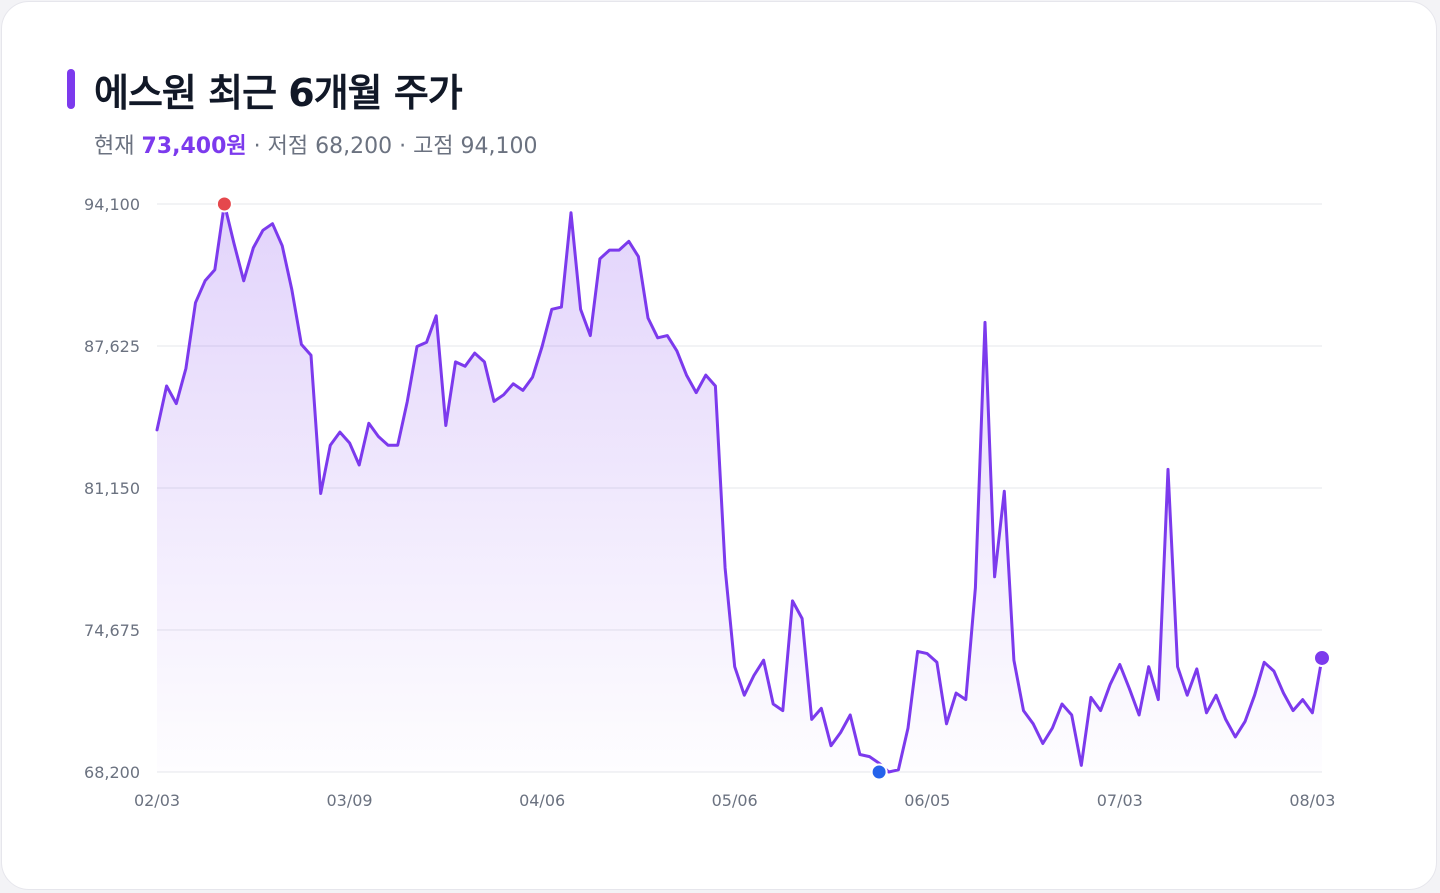 Image resolution: width=1440 pixels, height=893 pixels. Describe the element at coordinates (157, 800) in the screenshot. I see `x-tick-label: 02/03` at that location.